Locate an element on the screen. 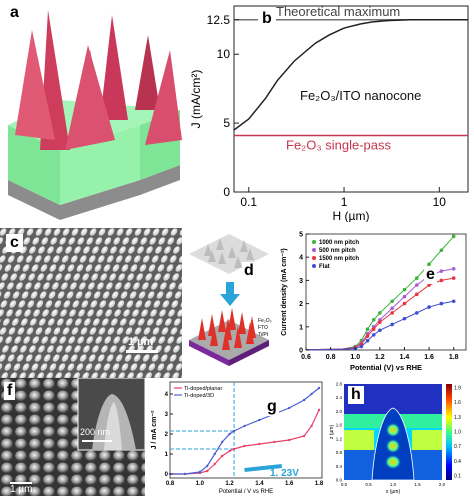 This screenshot has height=496, width=474. panel-label-a: a is located at coordinates (14, 13).